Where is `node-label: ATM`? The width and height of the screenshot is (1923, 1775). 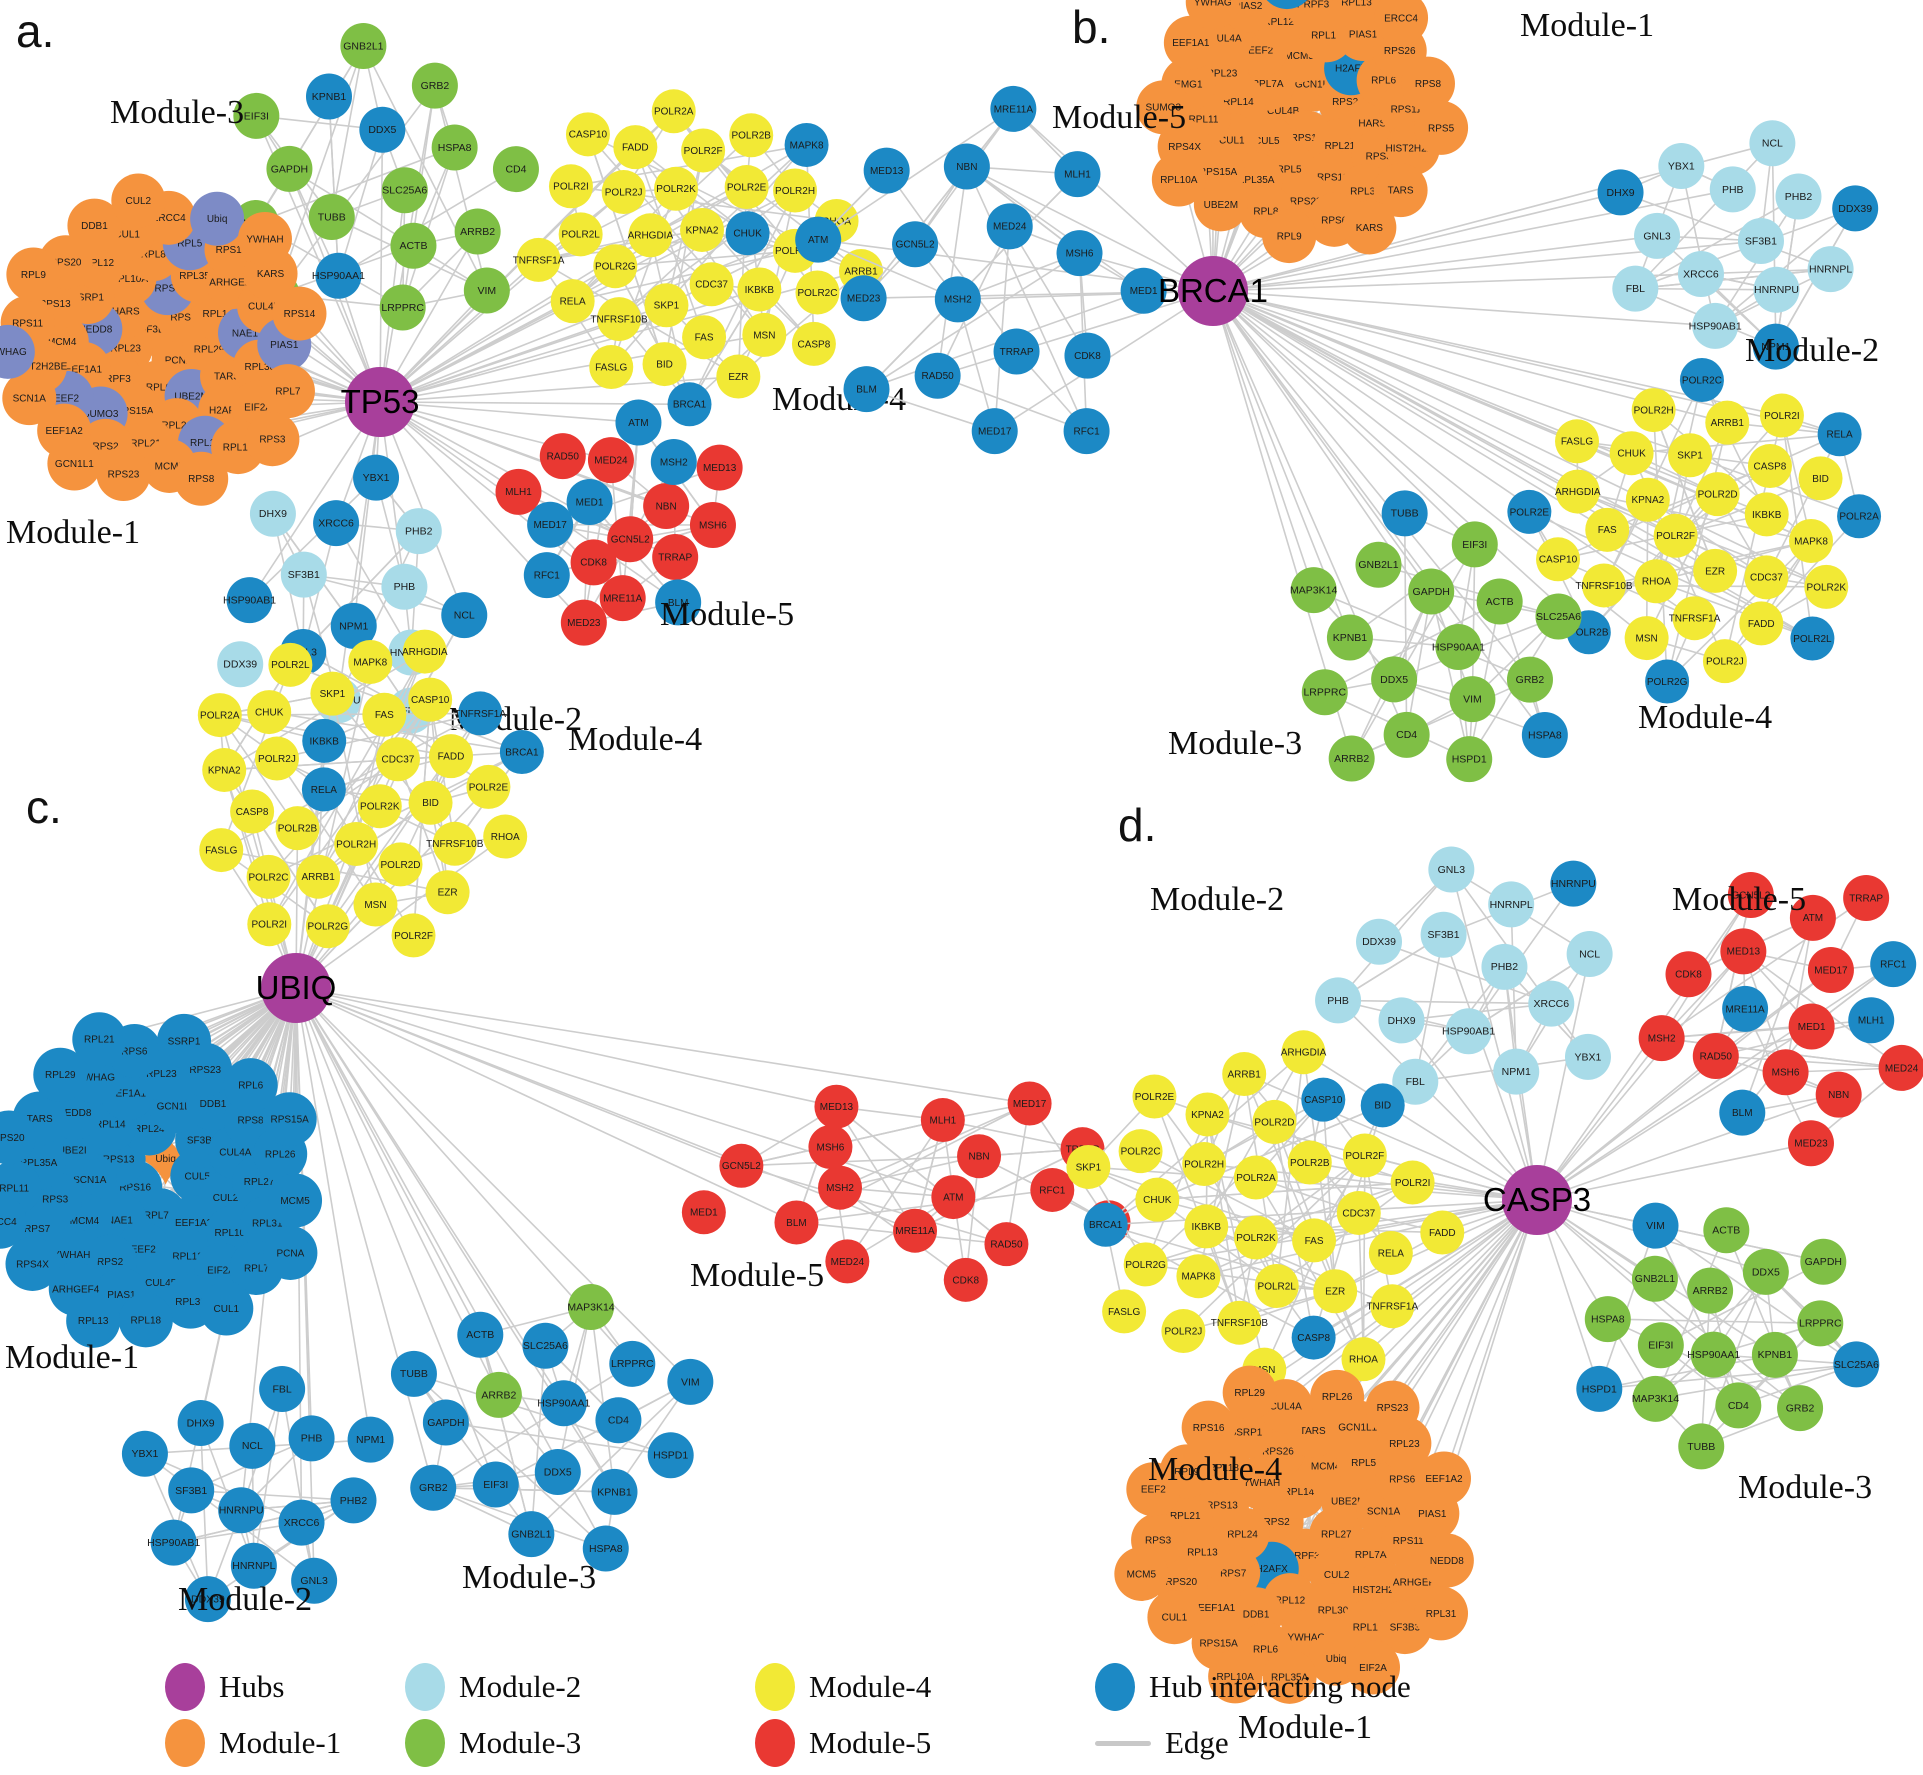 node-label: ATM is located at coordinates (1813, 918).